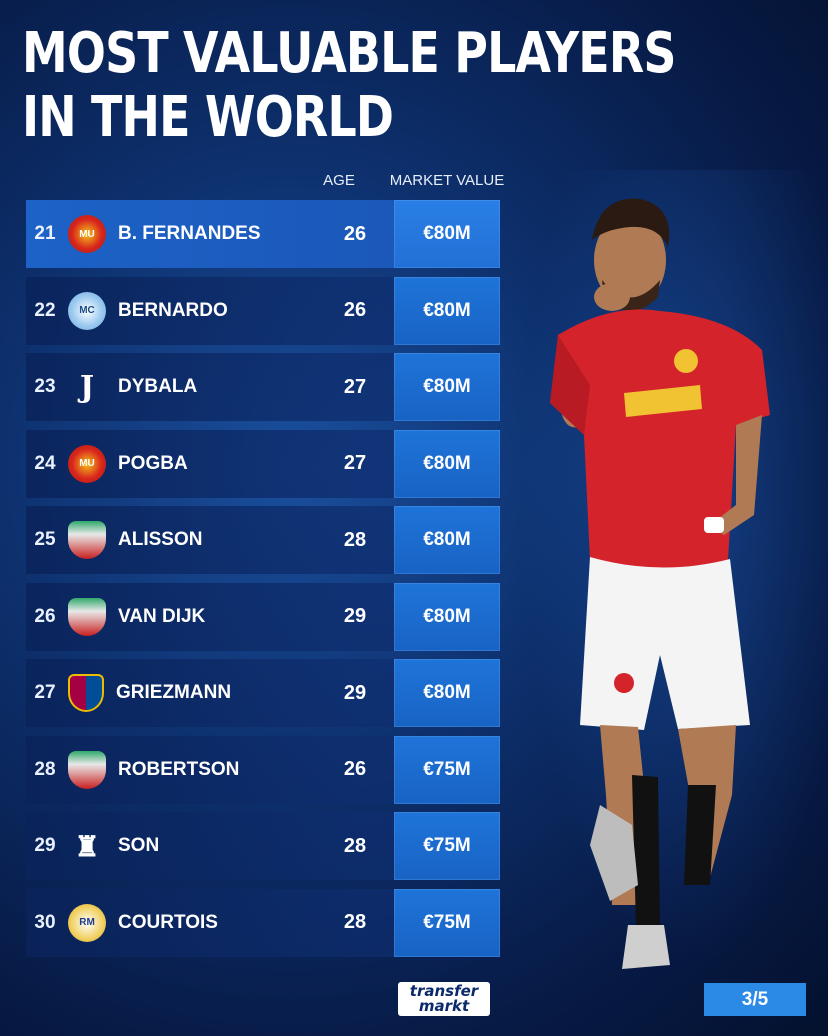 The width and height of the screenshot is (828, 1036). What do you see at coordinates (339, 180) in the screenshot?
I see `column-header-age: AGE` at bounding box center [339, 180].